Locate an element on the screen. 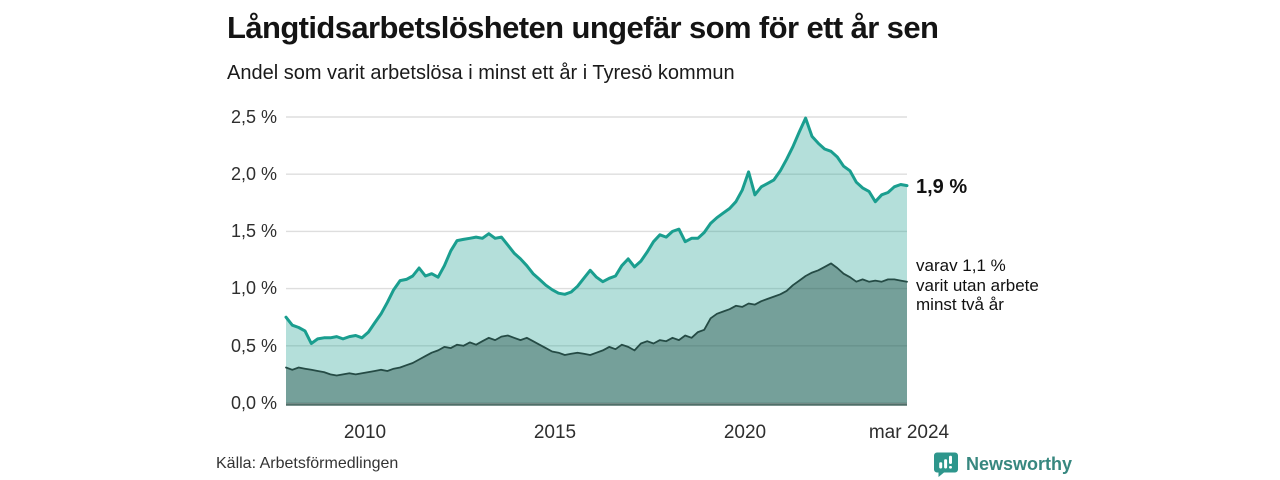 The height and width of the screenshot is (480, 1280). subset-annotation-line2: varit utan arbete is located at coordinates (977, 285).